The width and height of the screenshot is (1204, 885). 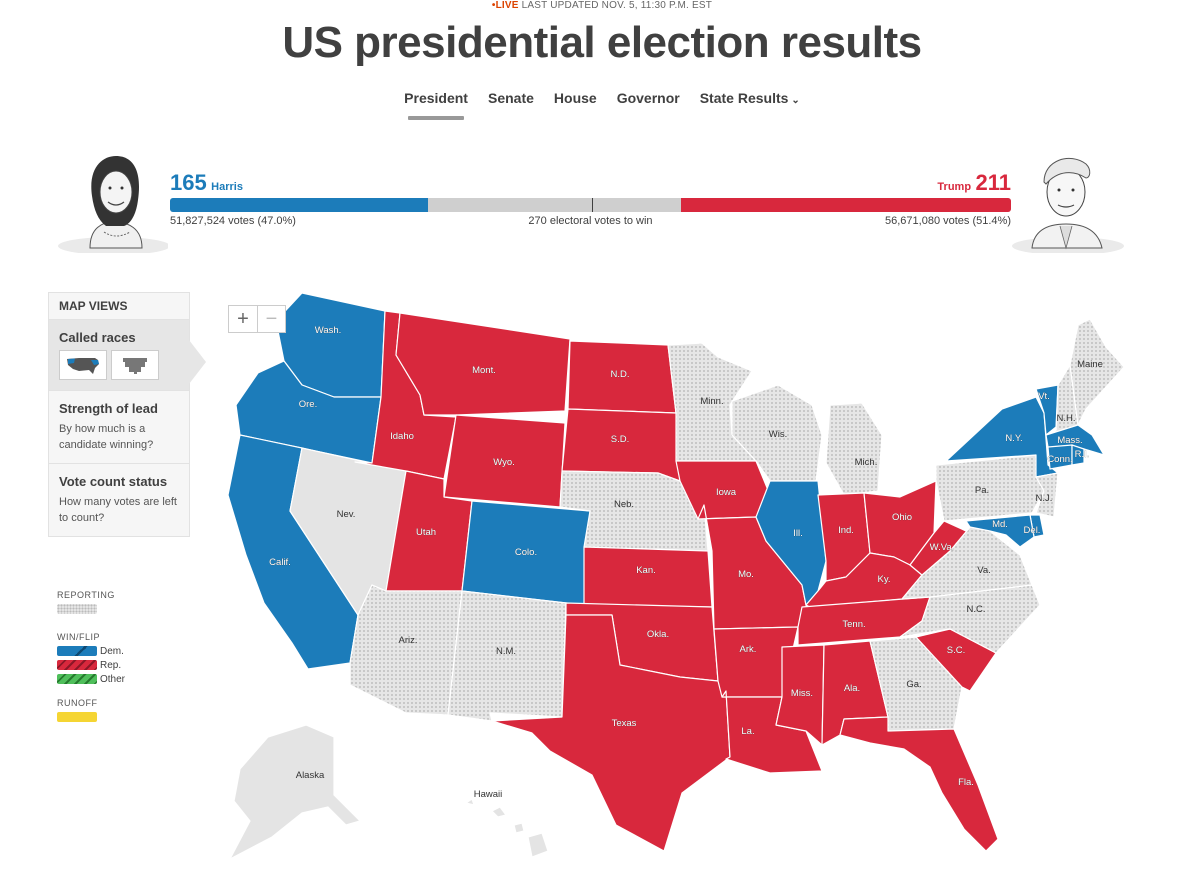 What do you see at coordinates (611, 733) in the screenshot?
I see `state-tx` at bounding box center [611, 733].